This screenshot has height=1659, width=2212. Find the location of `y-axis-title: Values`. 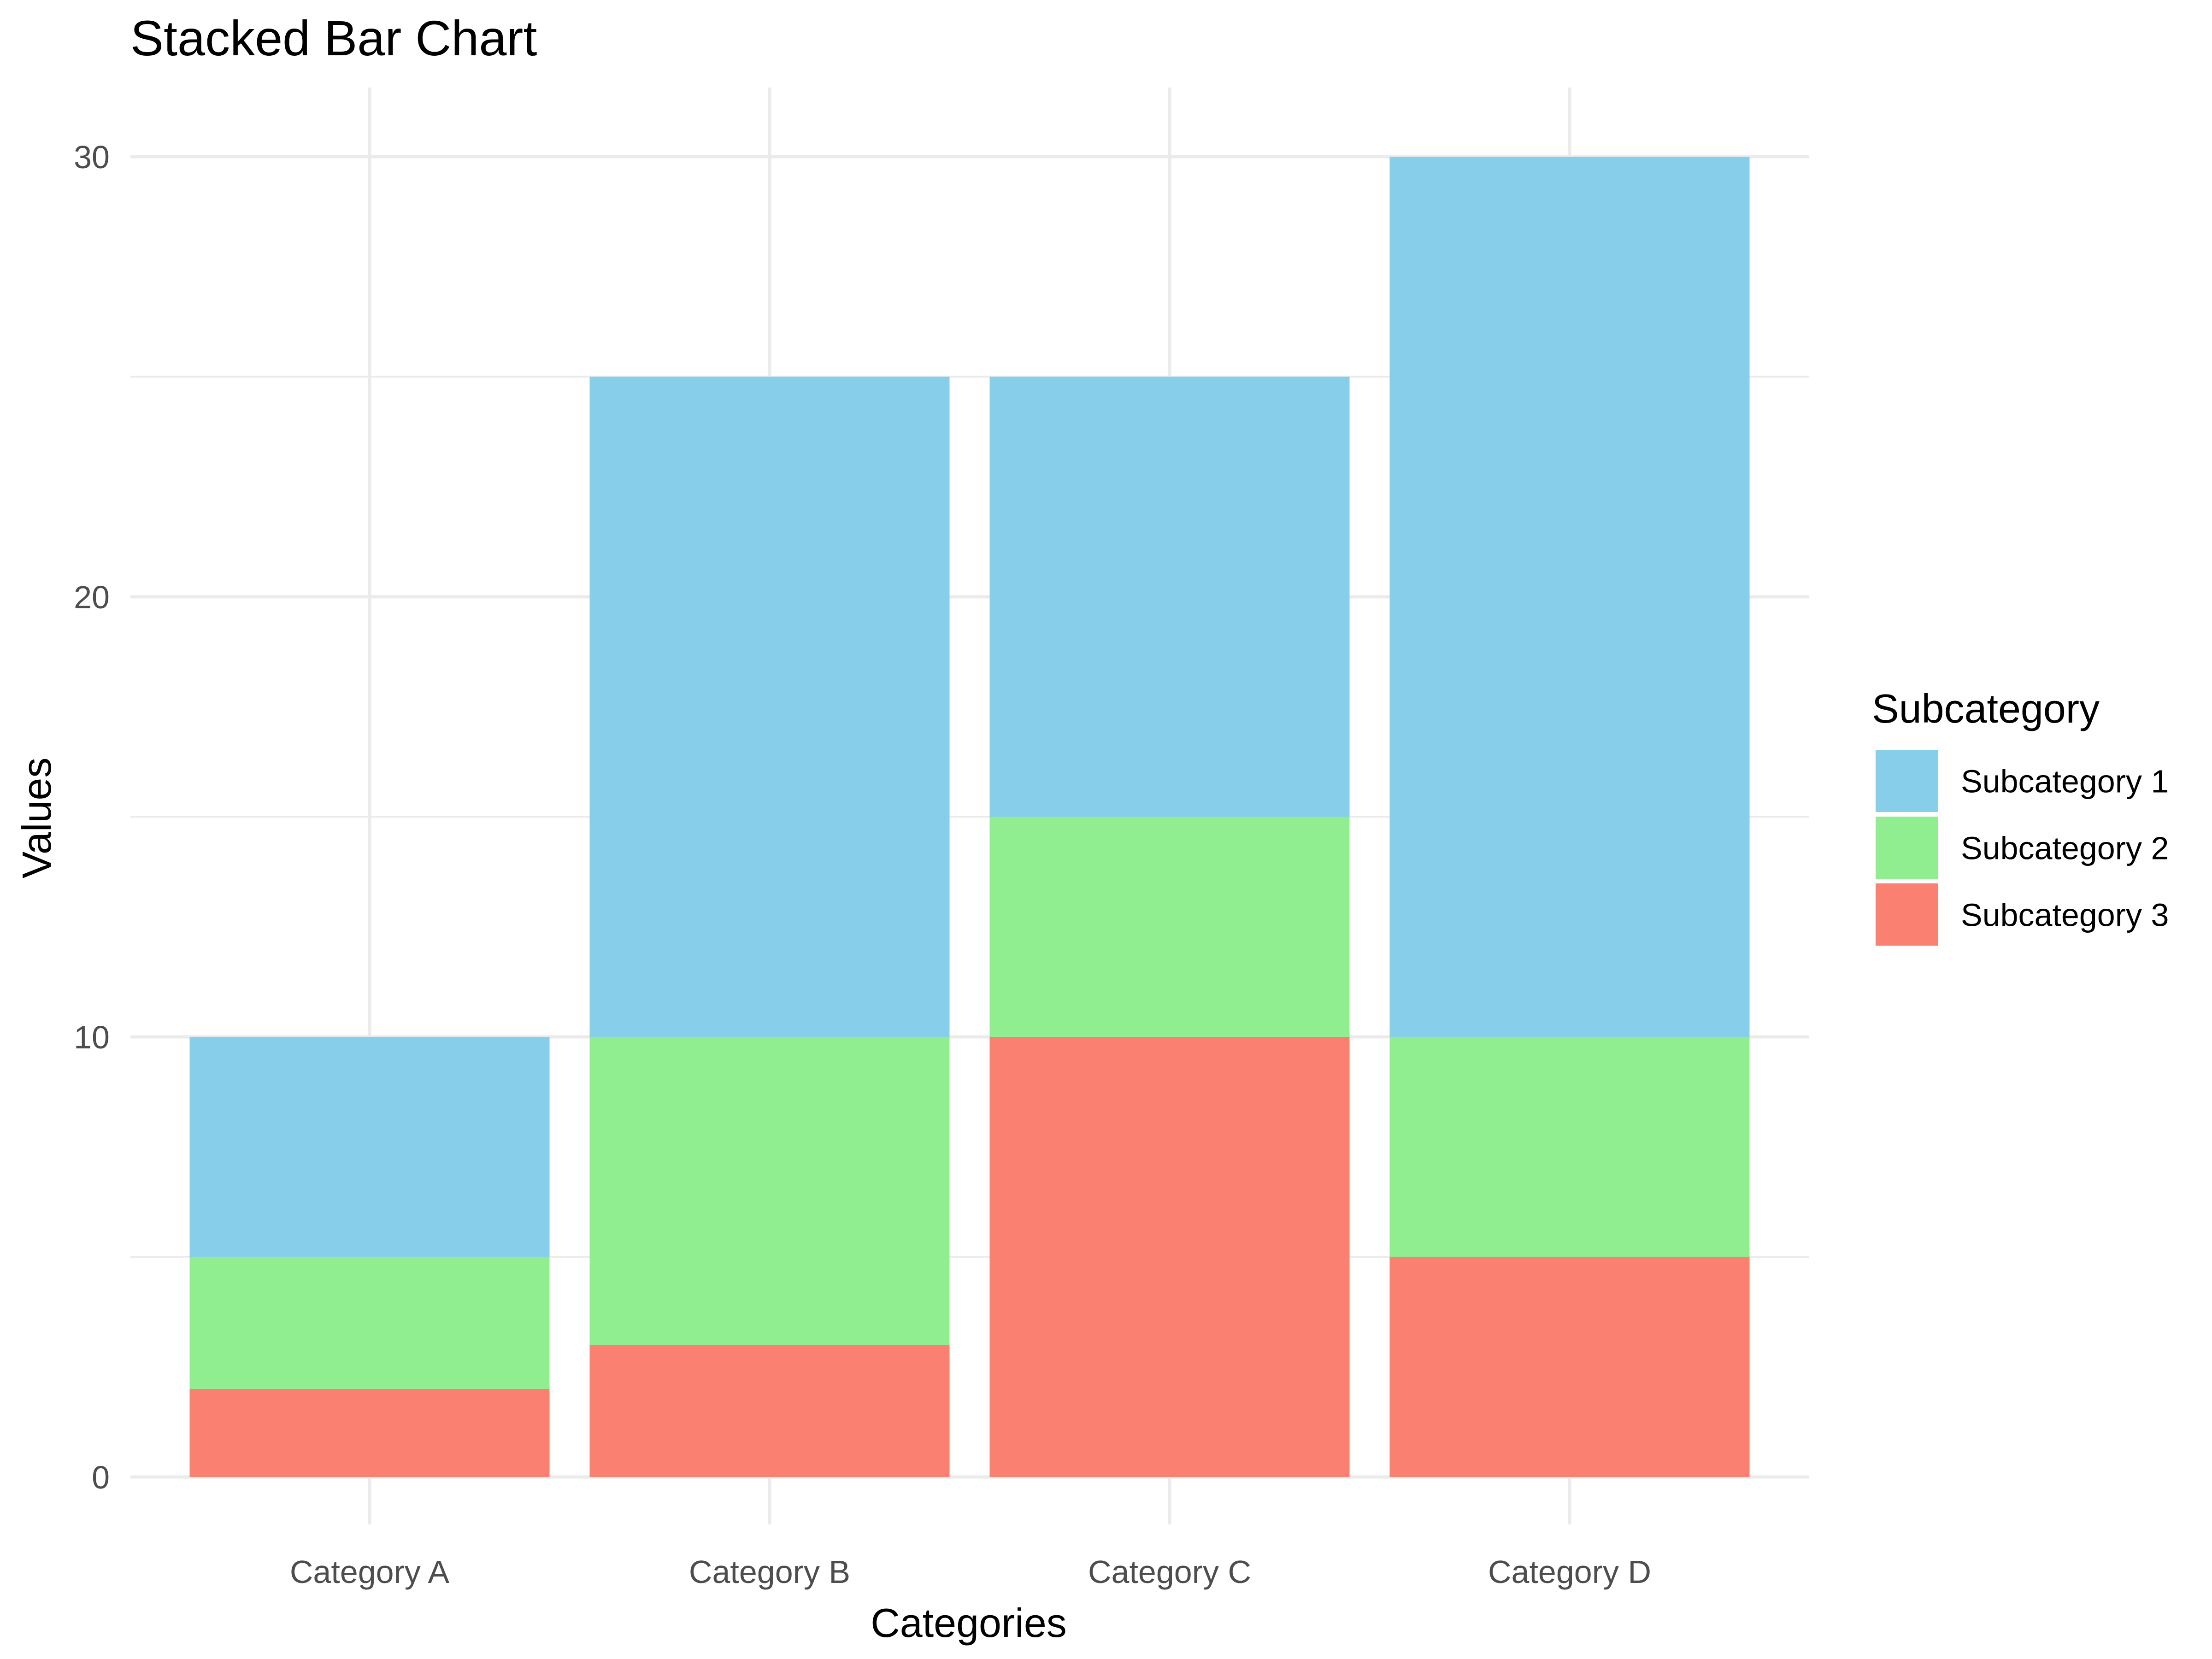

y-axis-title: Values is located at coordinates (36, 818).